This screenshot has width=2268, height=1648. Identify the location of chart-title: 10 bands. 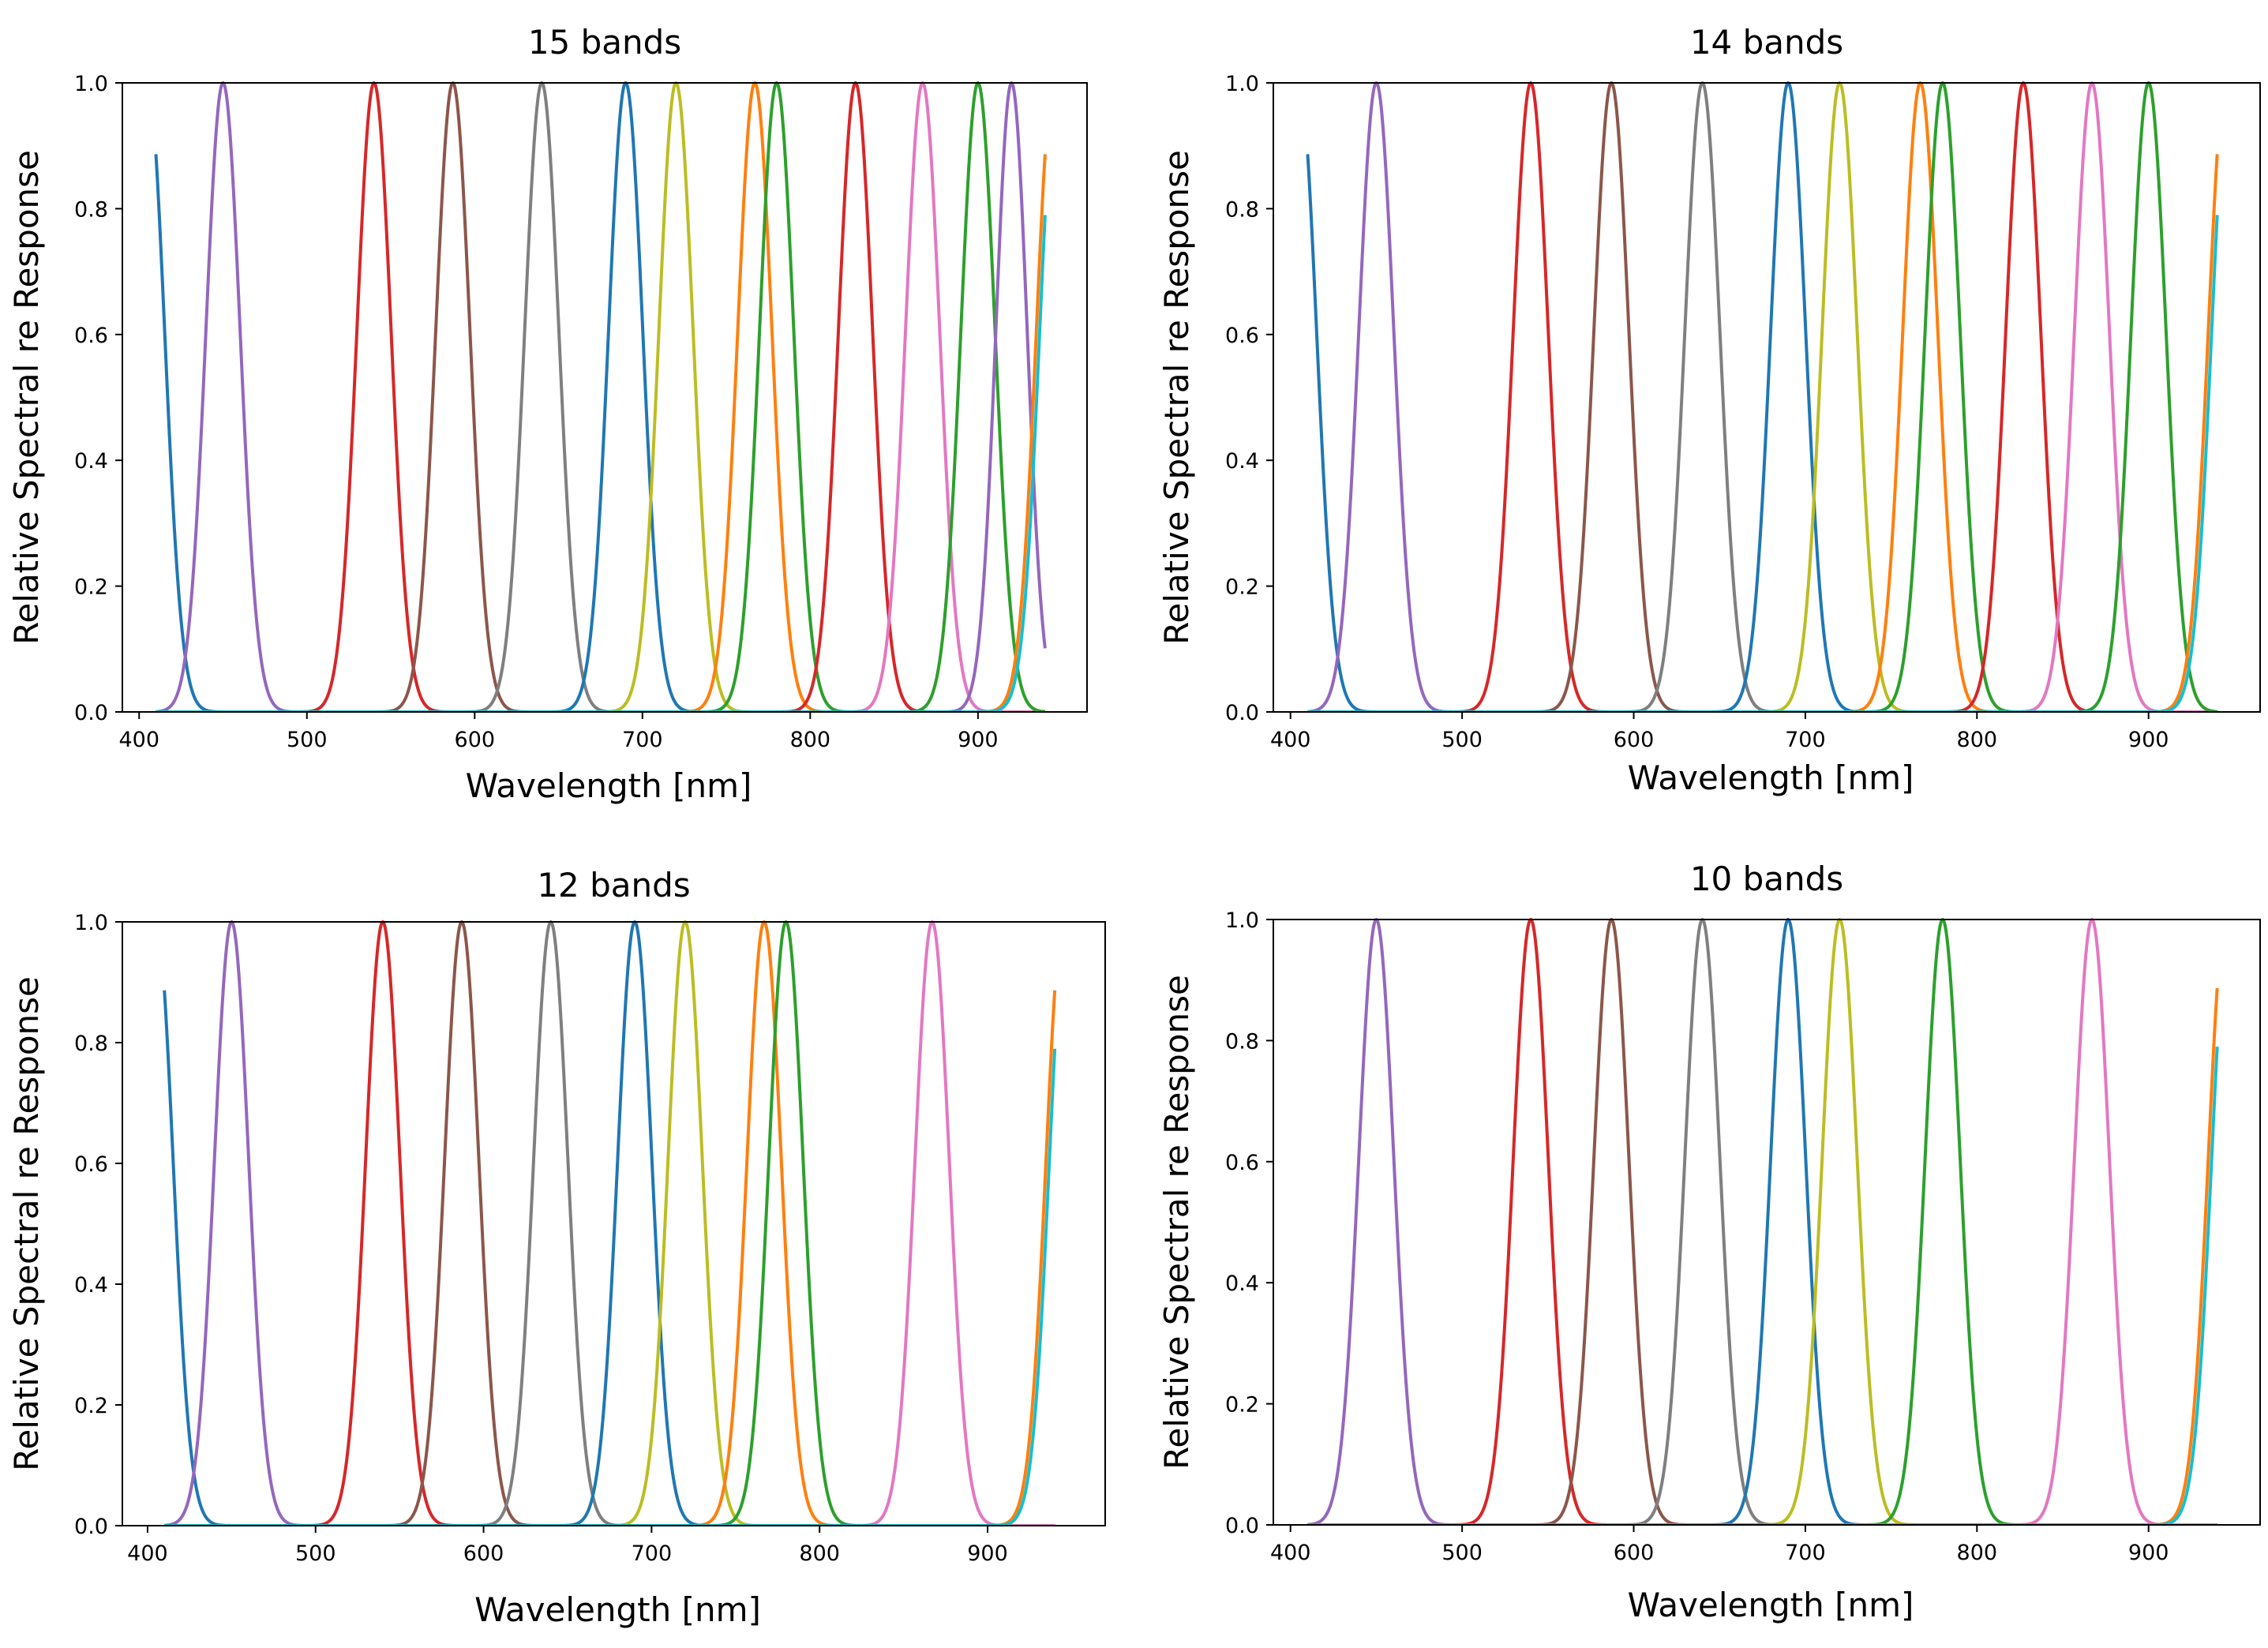
(1766, 879).